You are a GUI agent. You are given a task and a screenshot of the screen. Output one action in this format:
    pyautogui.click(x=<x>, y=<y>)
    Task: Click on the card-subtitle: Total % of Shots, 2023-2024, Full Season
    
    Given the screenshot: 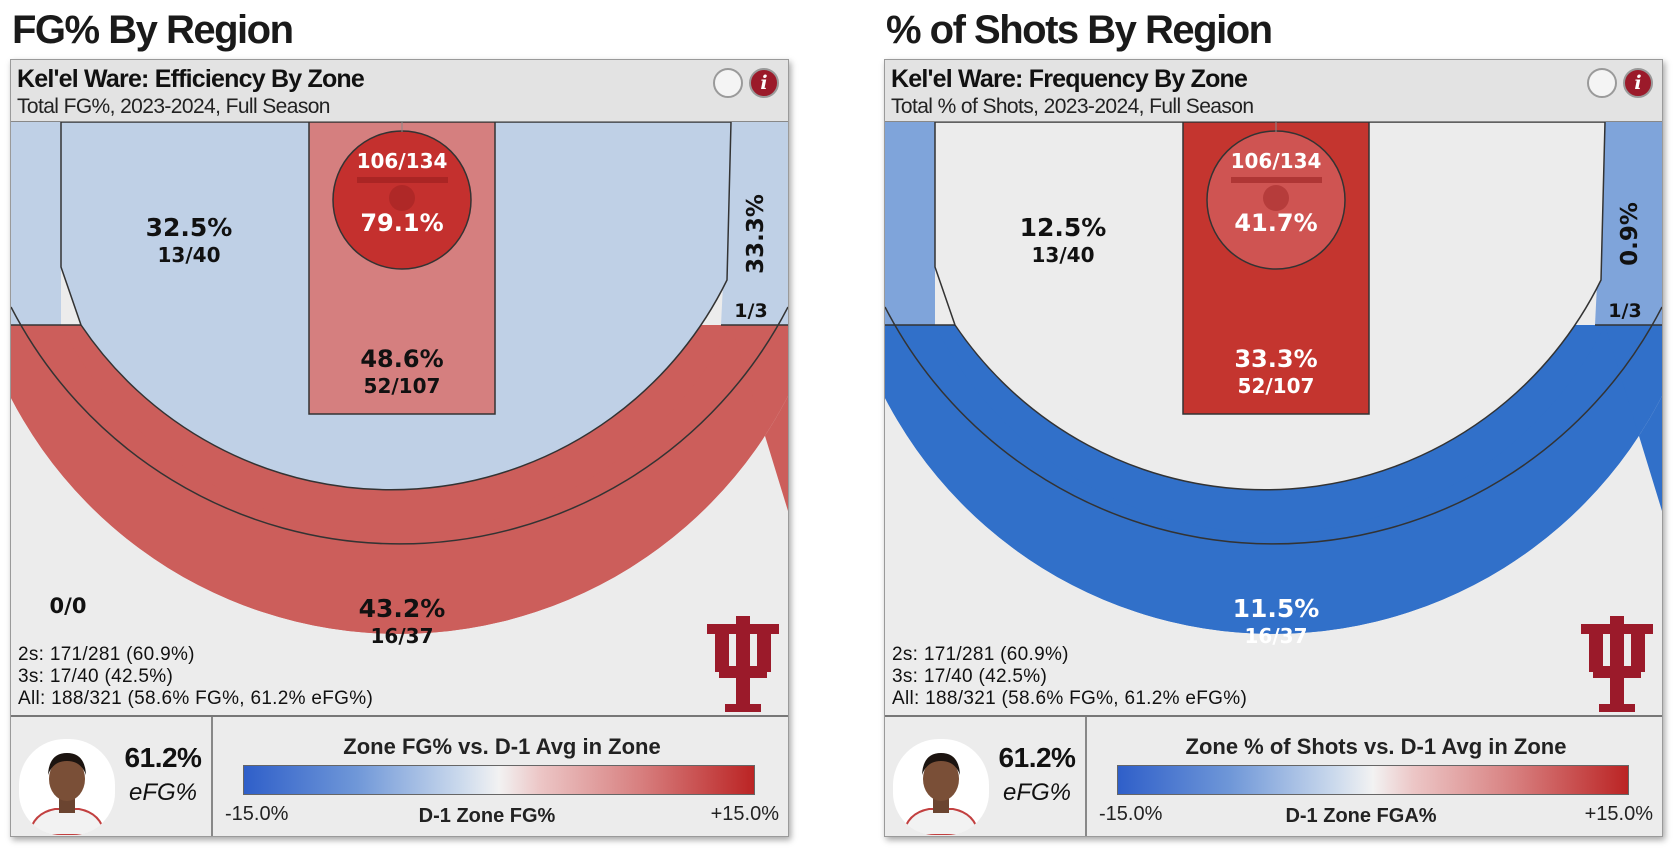 What is the action you would take?
    pyautogui.click(x=1072, y=106)
    